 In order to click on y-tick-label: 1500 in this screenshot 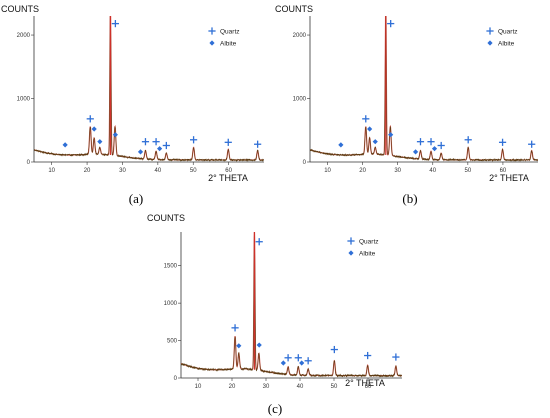, I will do `click(171, 267)`.